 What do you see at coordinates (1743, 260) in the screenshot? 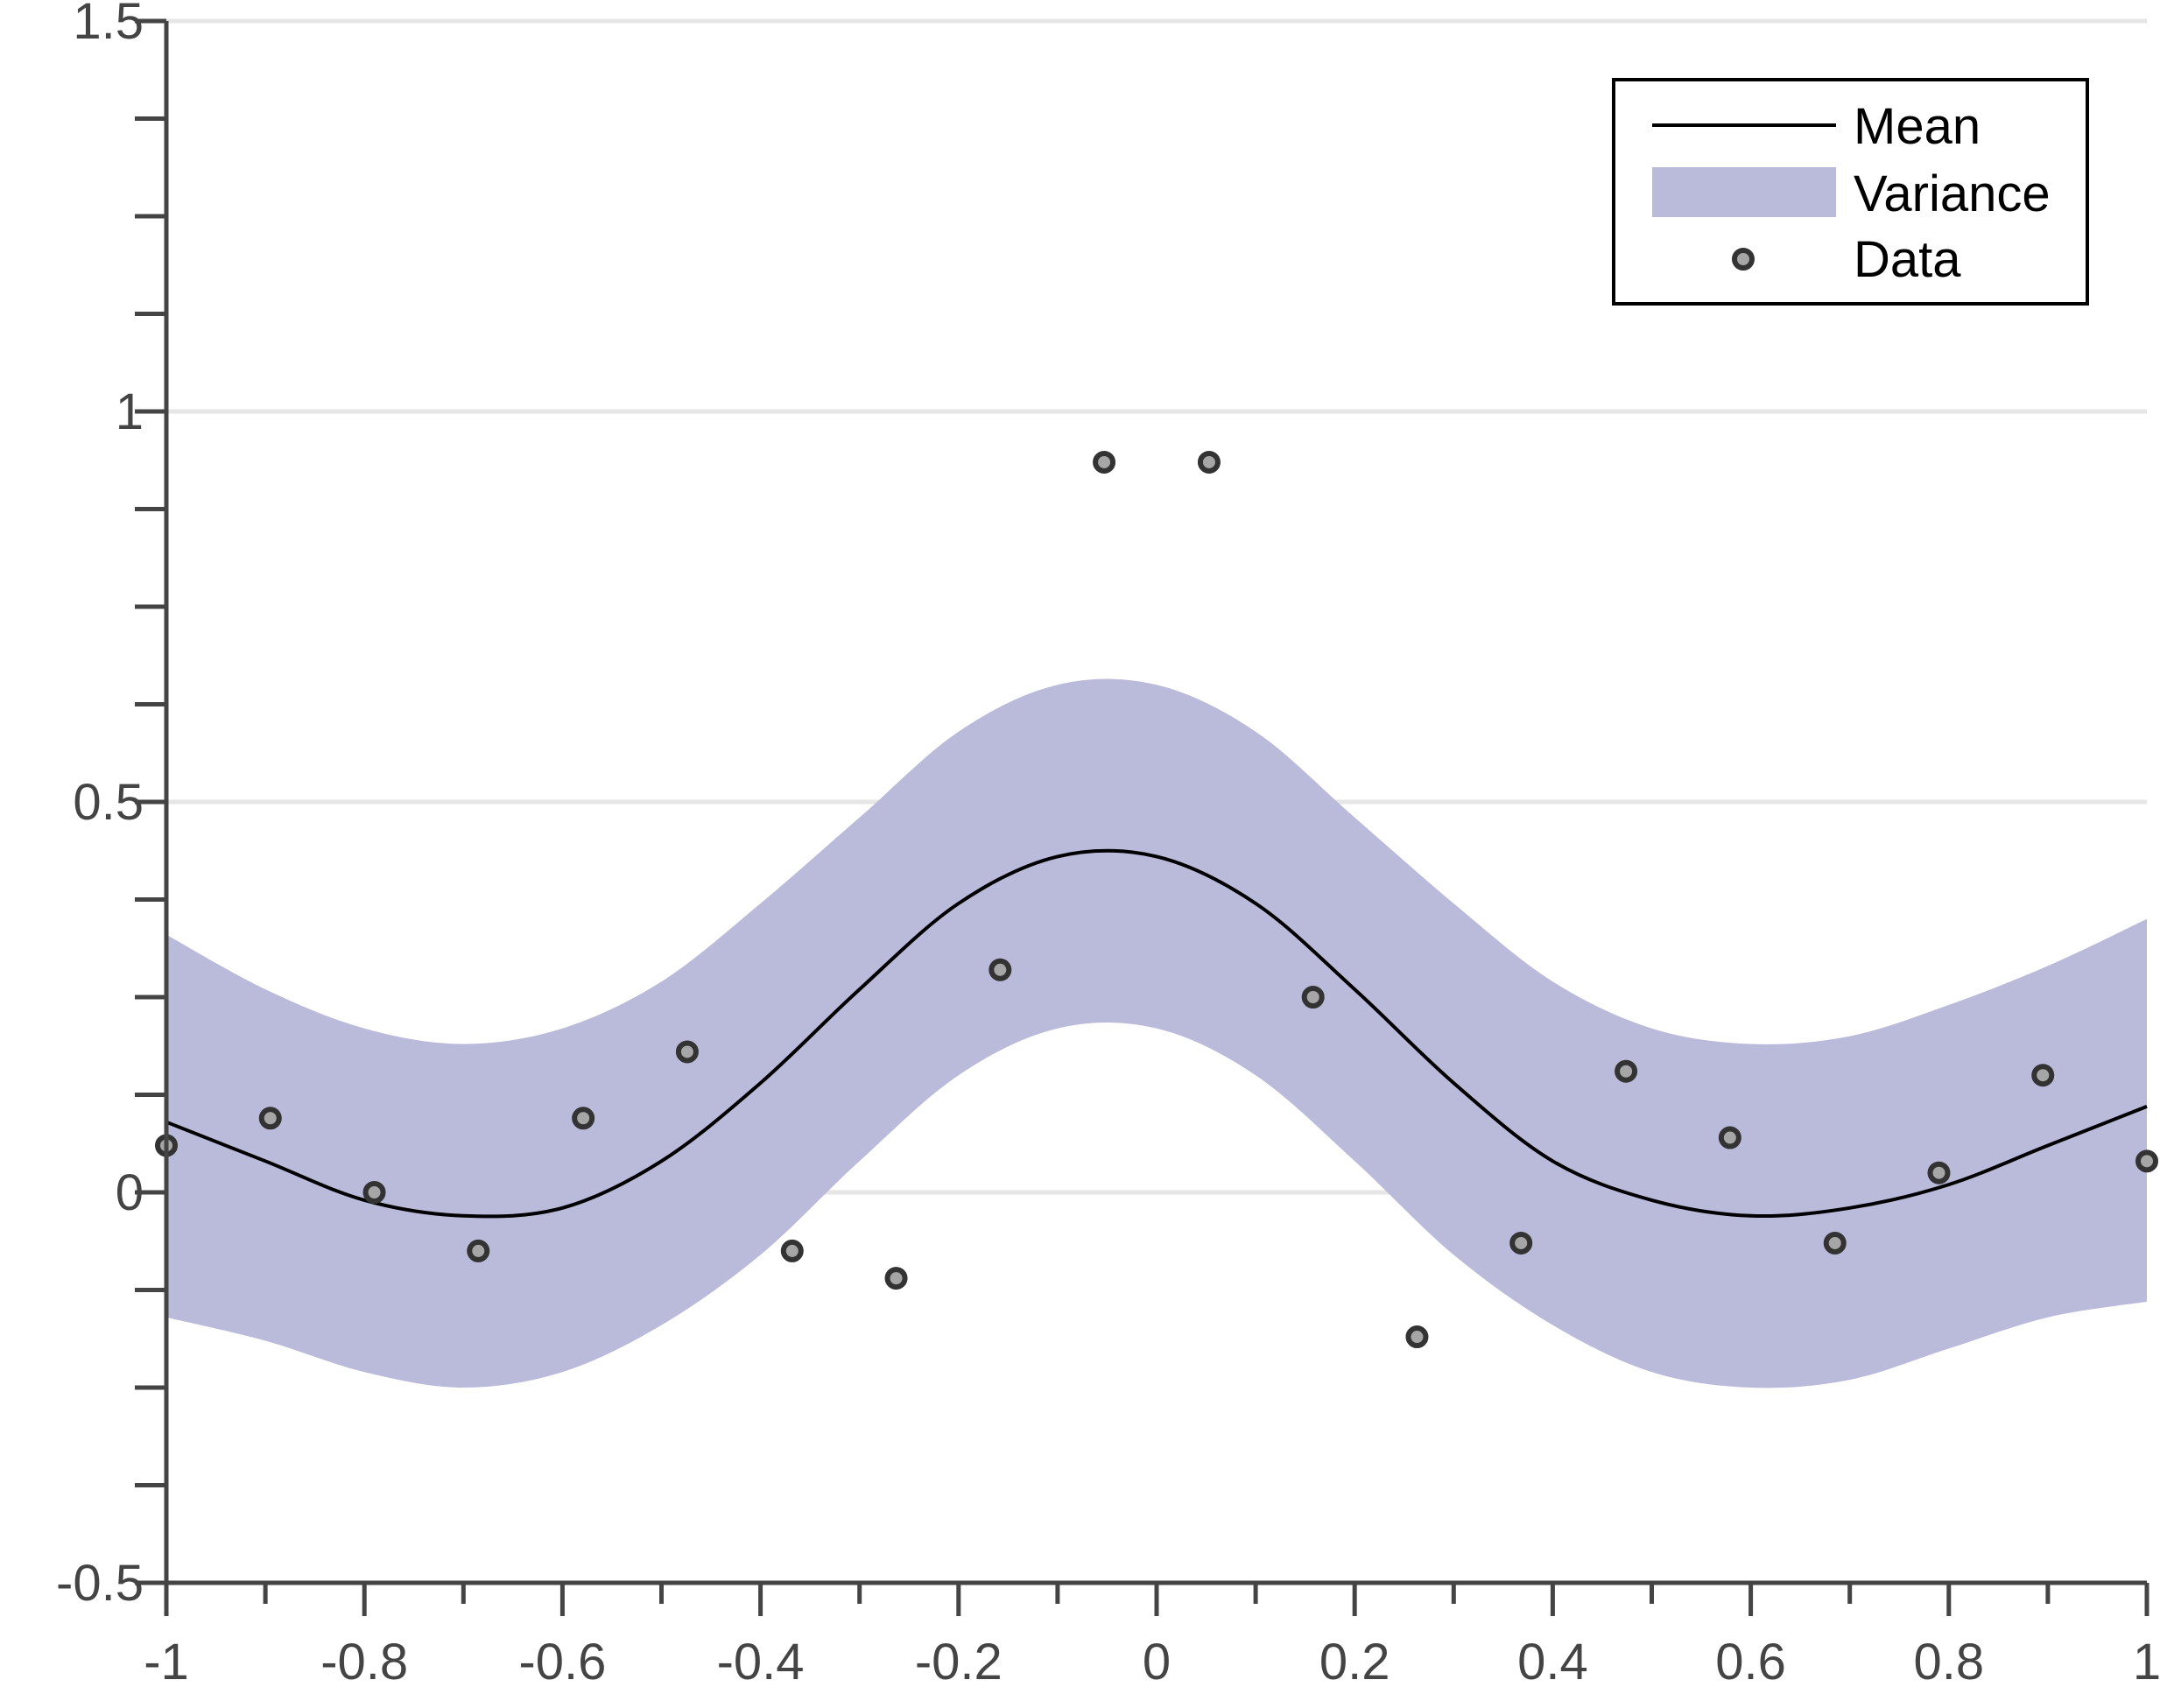
I see `legend-data-marker` at bounding box center [1743, 260].